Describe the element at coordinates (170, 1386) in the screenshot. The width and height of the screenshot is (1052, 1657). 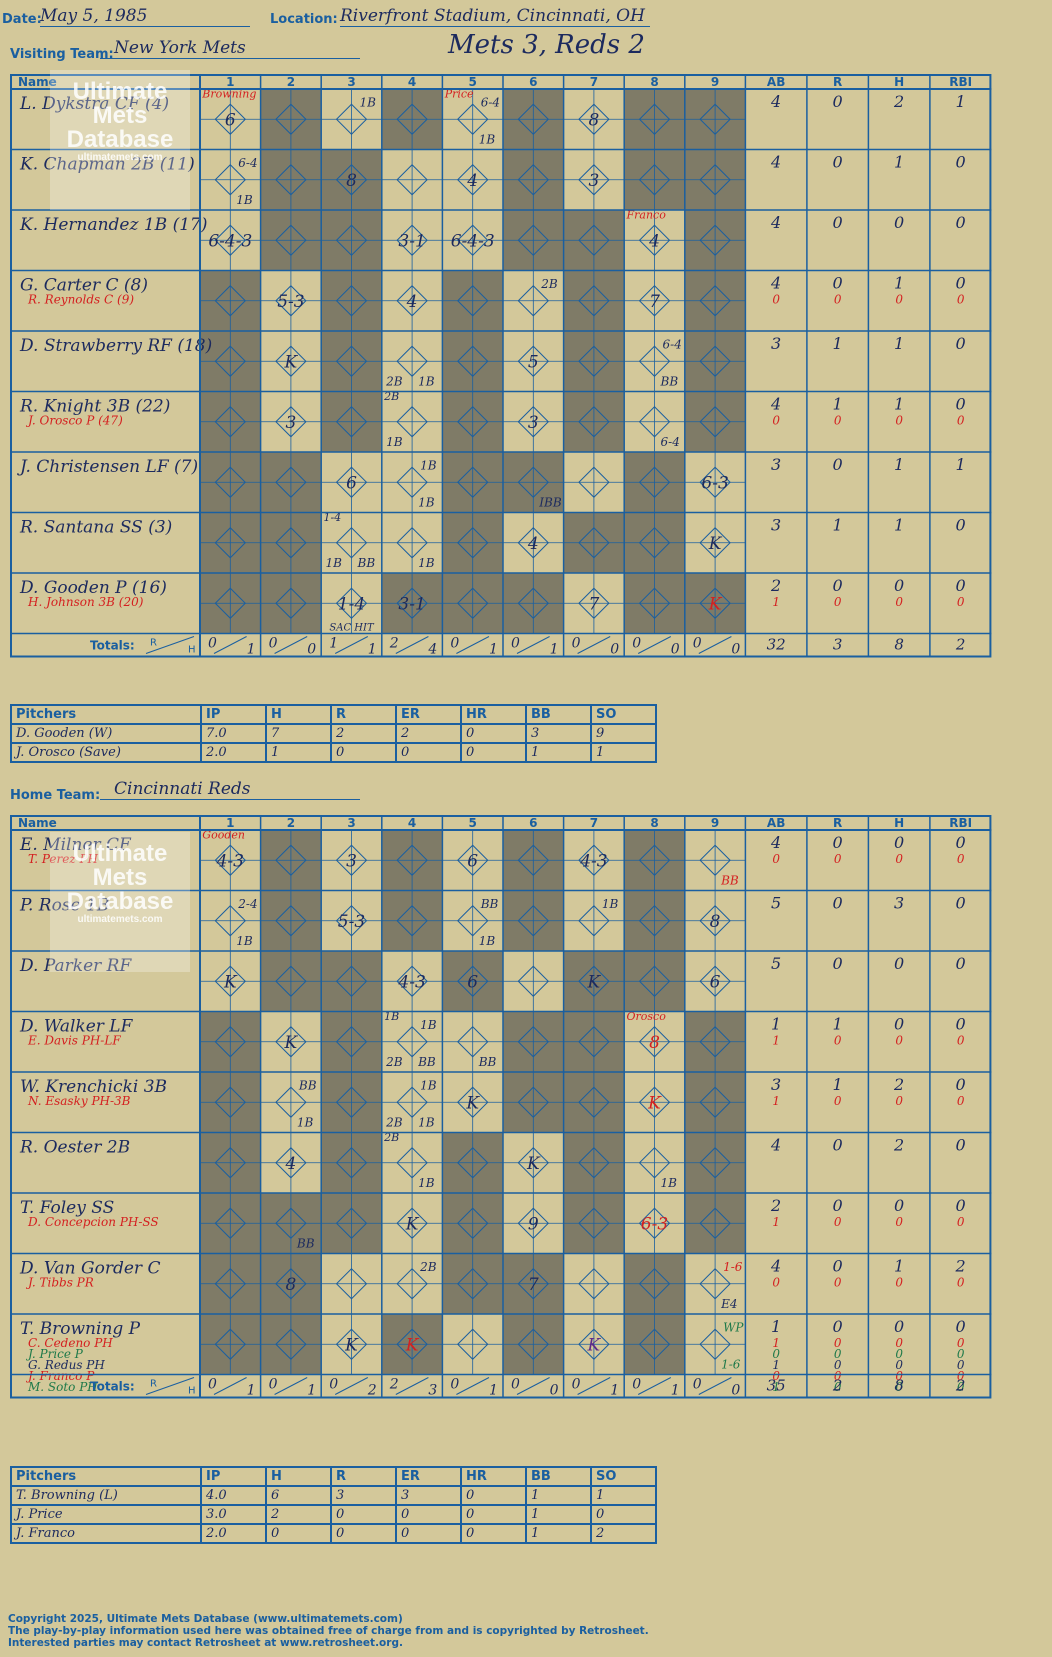
I see `rh-slash` at that location.